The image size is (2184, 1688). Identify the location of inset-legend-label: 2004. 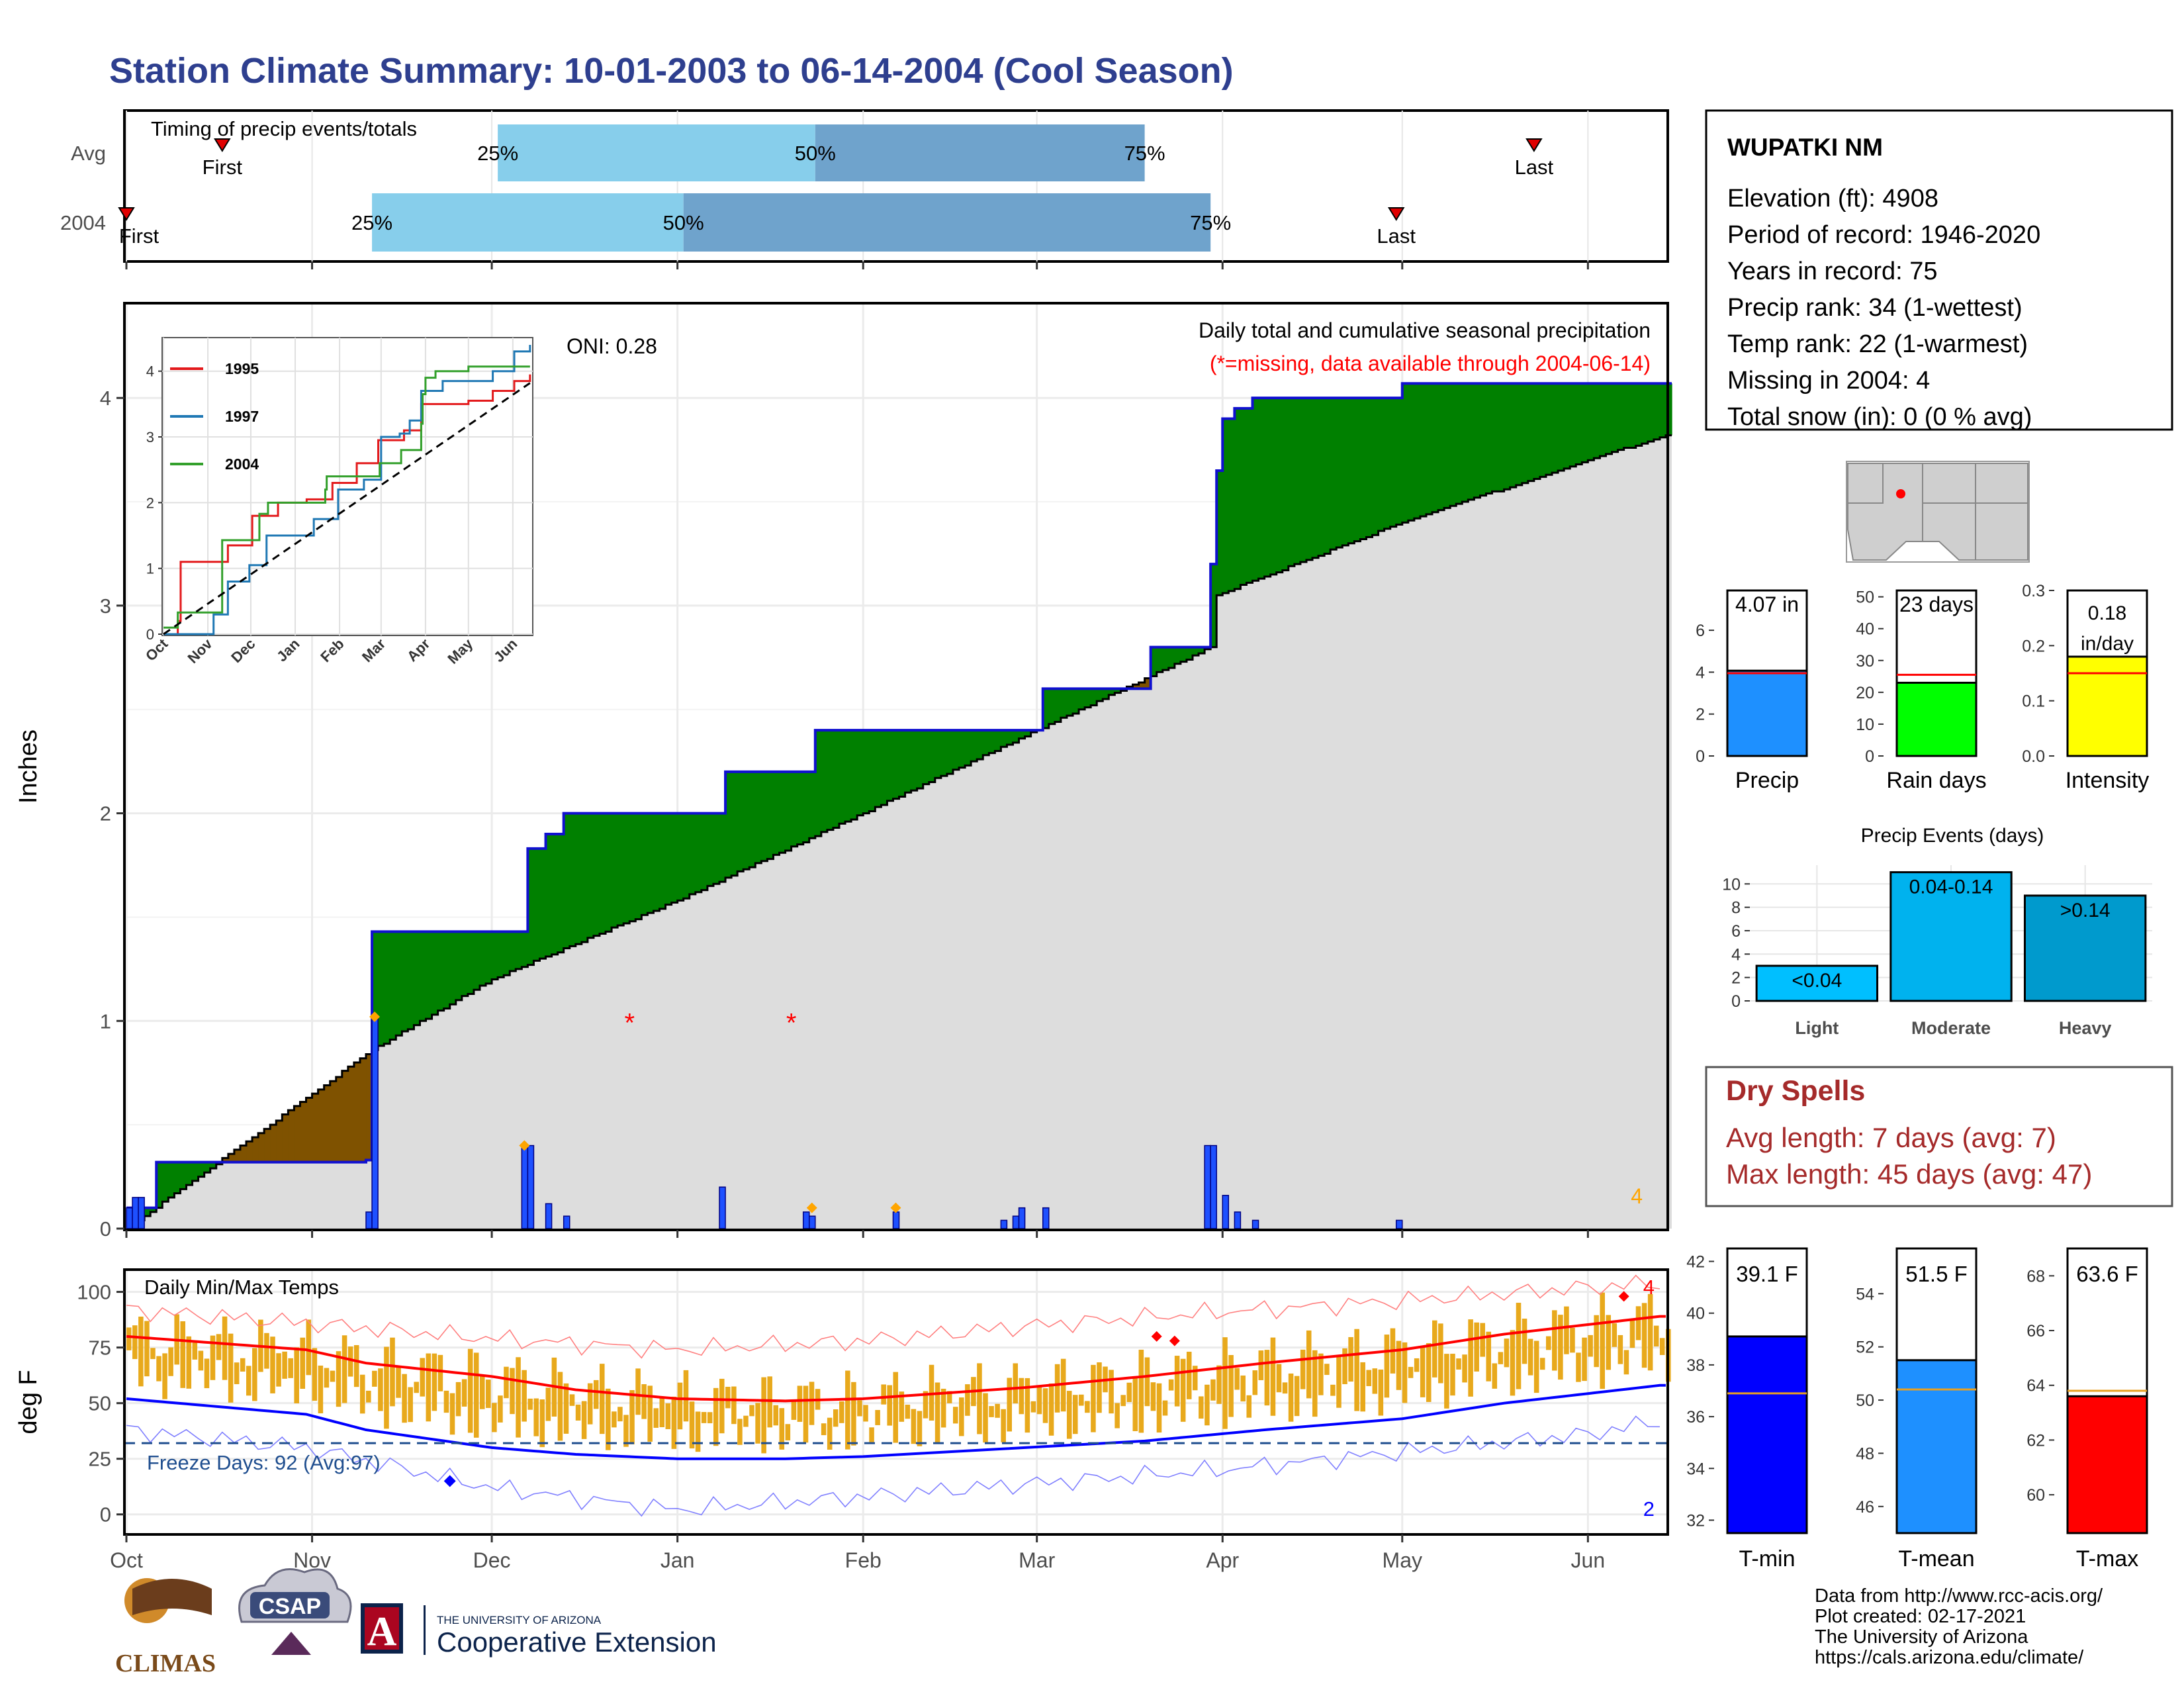
(242, 464).